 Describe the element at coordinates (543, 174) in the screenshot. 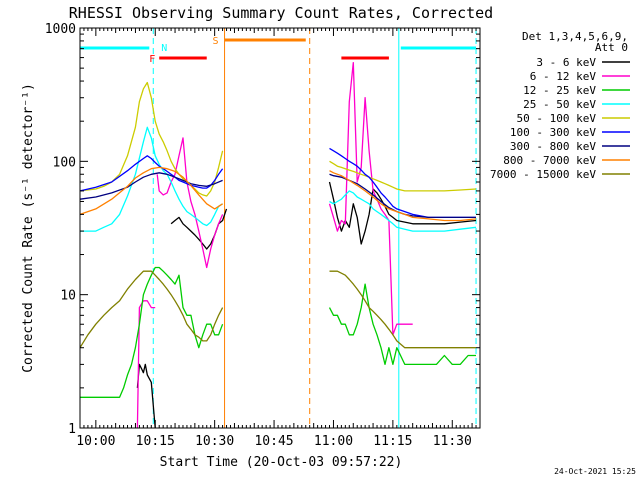

I see `legend-label-7000-15000-kev: 7000 - 15000 keV` at that location.